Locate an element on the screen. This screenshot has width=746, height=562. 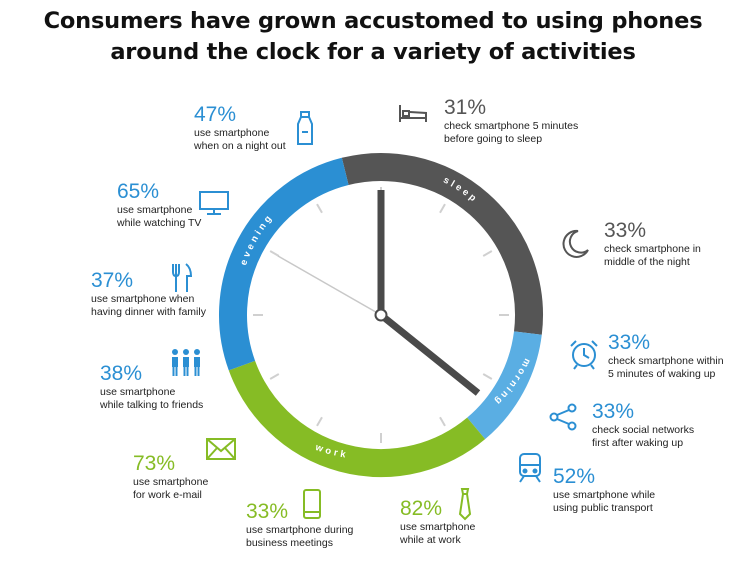
stat-percentage: 73% is located at coordinates (154, 463).